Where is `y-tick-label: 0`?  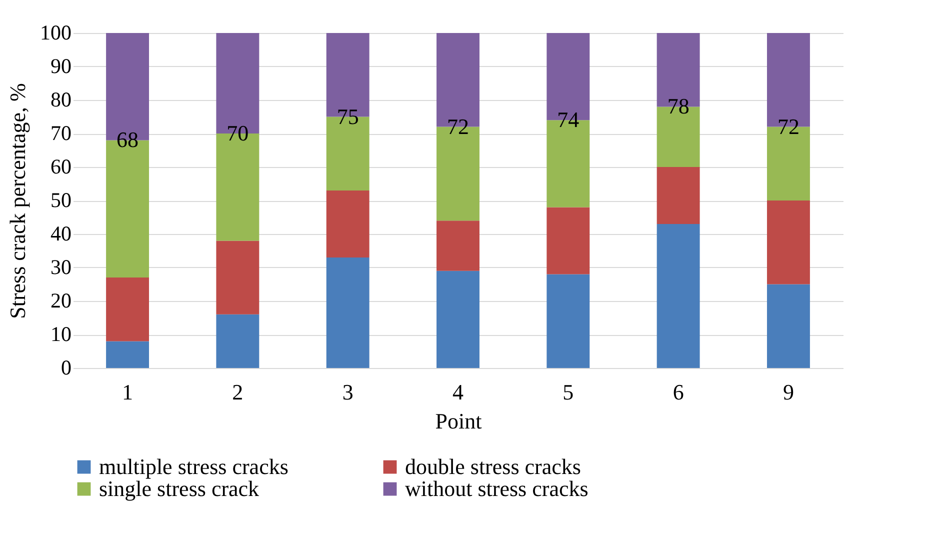 y-tick-label: 0 is located at coordinates (66, 368).